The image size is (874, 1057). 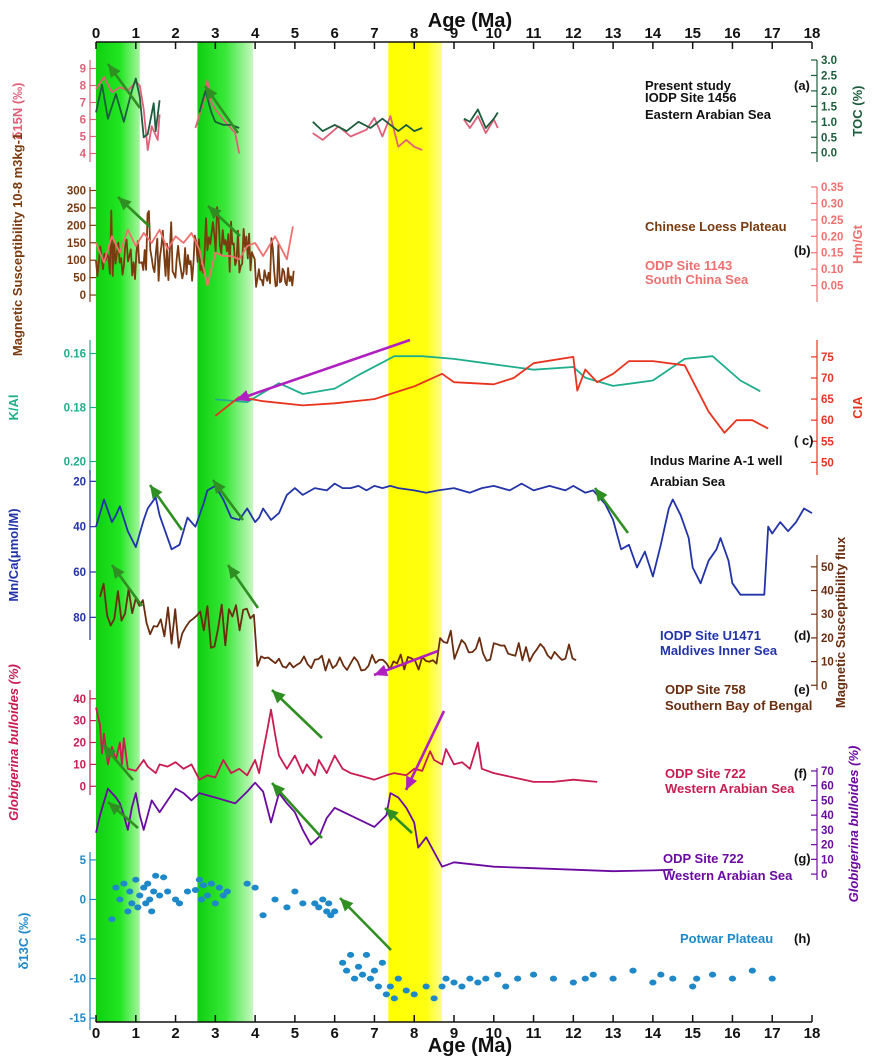 I want to click on panel-label-line: ODP Site 758, so click(x=705, y=689).